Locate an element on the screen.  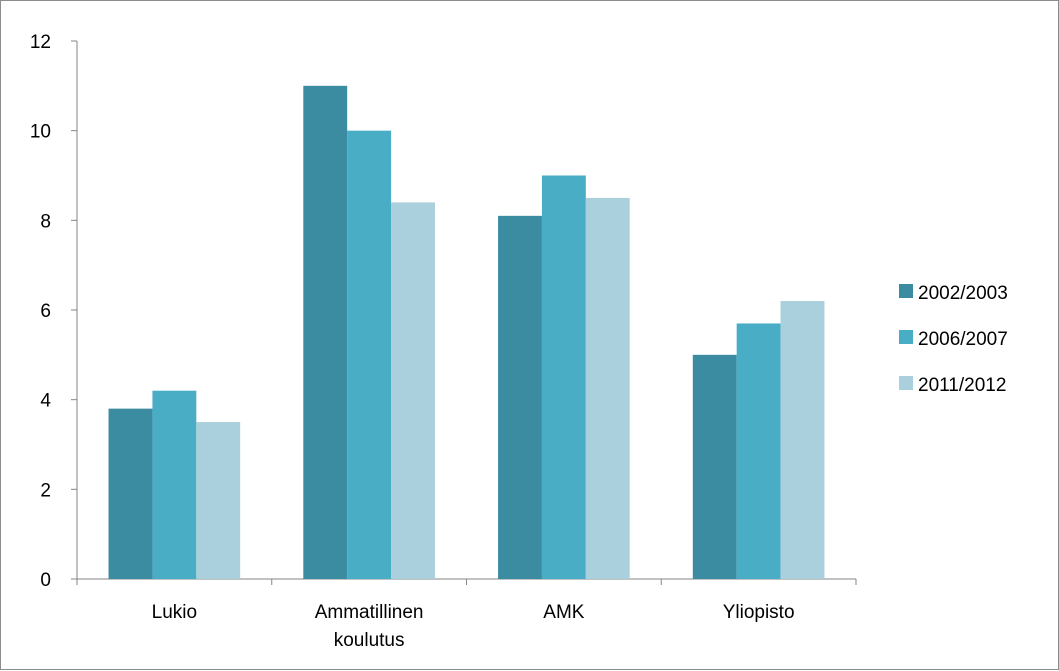
y-tick-label: 4 is located at coordinates (45, 401).